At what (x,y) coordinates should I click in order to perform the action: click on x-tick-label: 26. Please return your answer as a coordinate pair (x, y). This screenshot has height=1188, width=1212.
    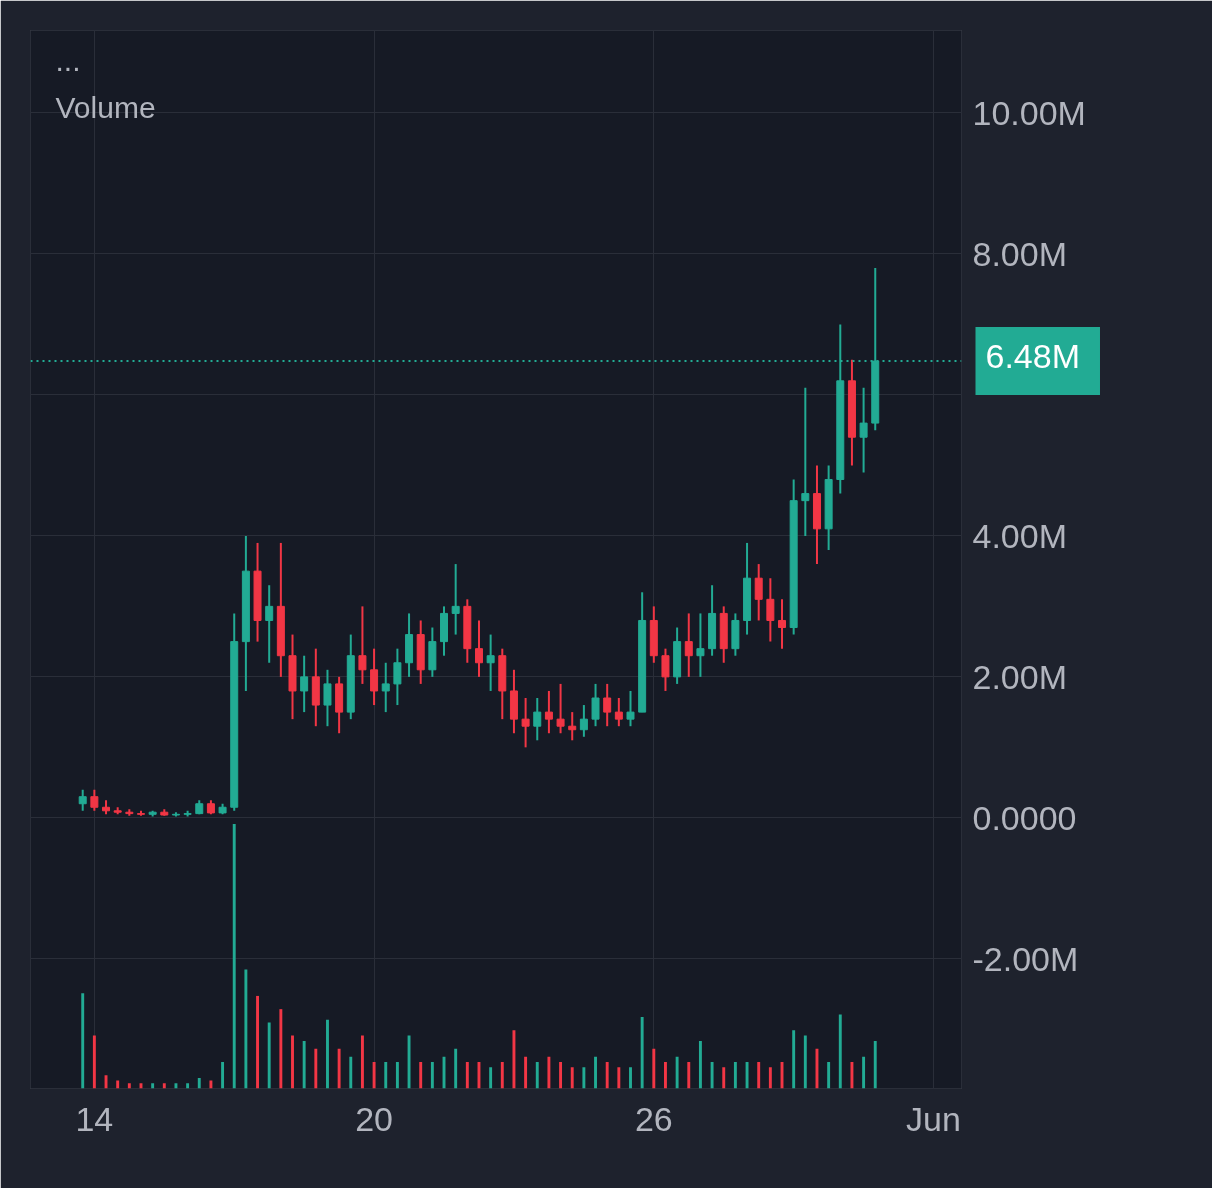
    Looking at the image, I should click on (653, 1118).